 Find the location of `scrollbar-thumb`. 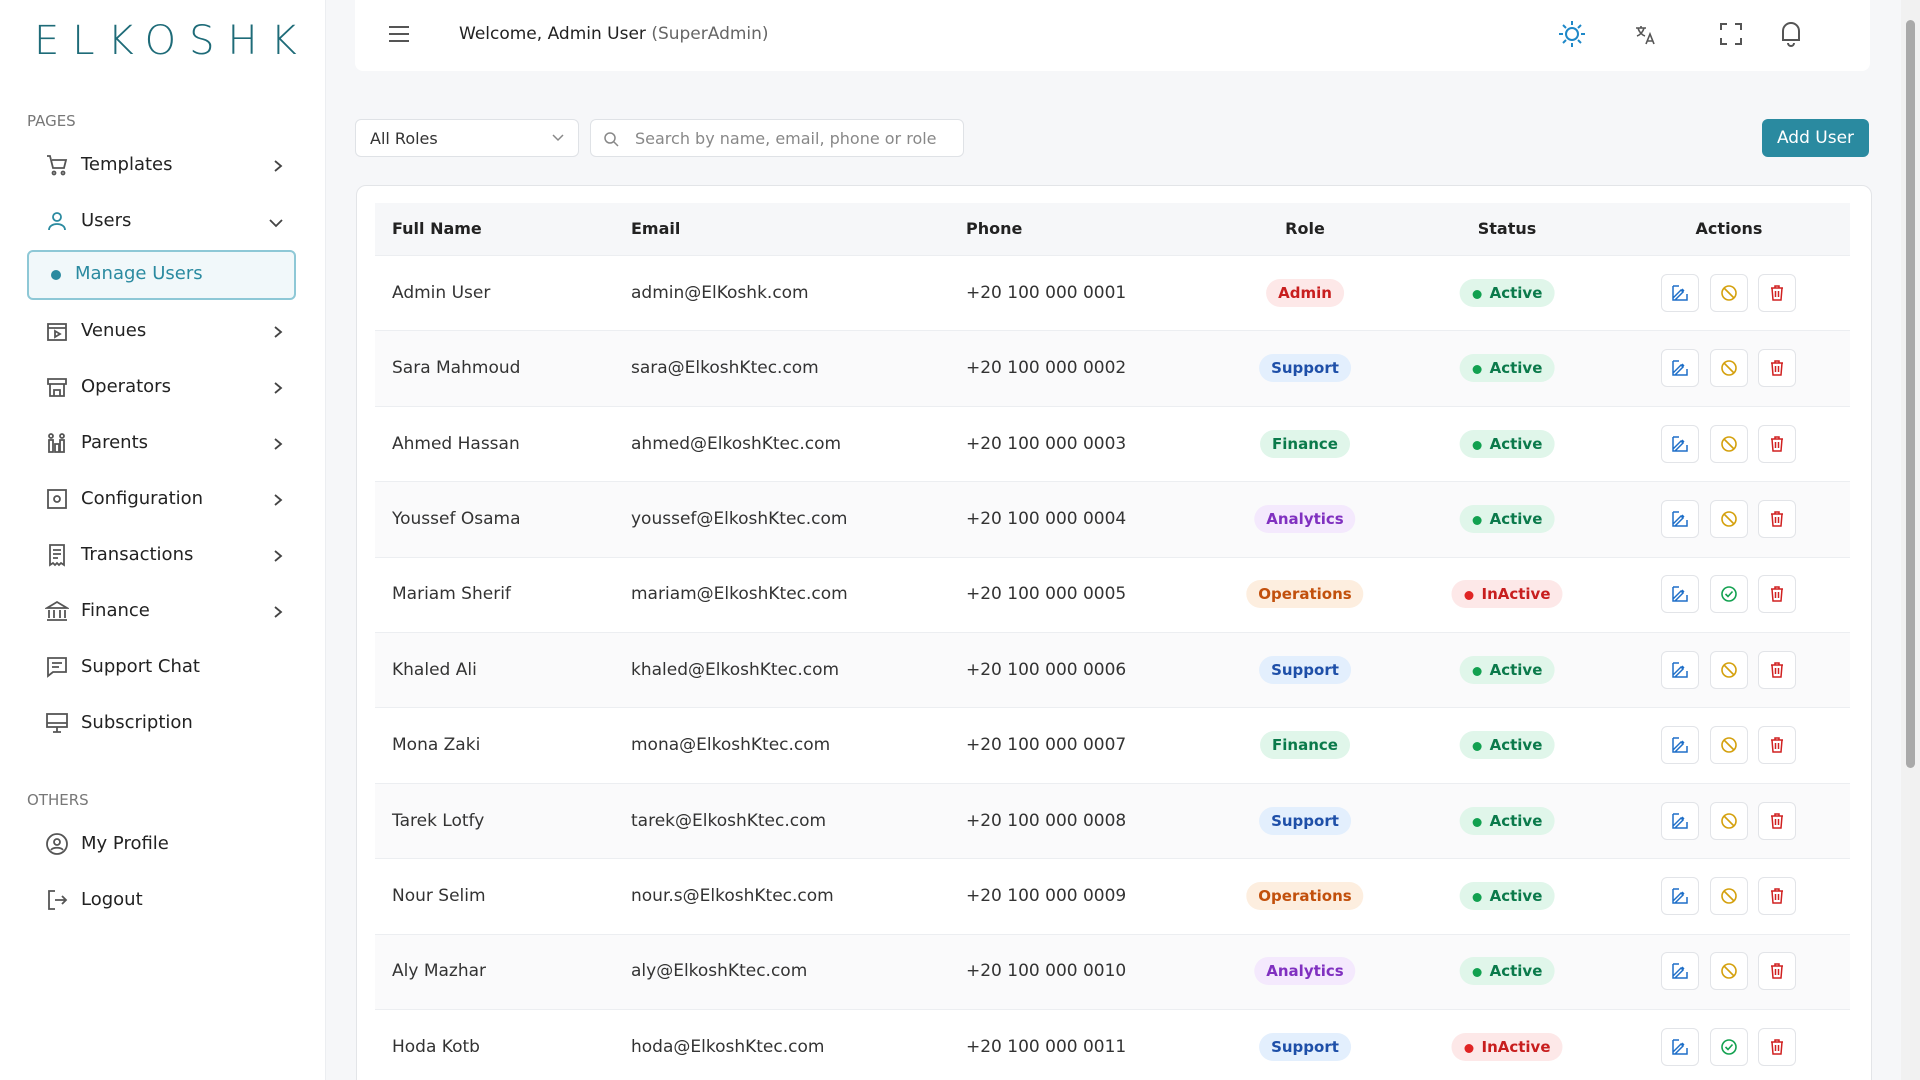

scrollbar-thumb is located at coordinates (1910, 394).